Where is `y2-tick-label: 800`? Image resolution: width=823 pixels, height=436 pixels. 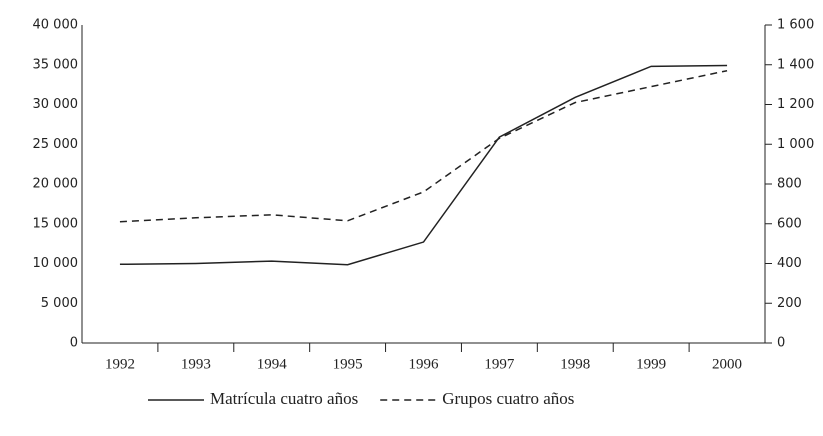
y2-tick-label: 800 is located at coordinates (789, 184).